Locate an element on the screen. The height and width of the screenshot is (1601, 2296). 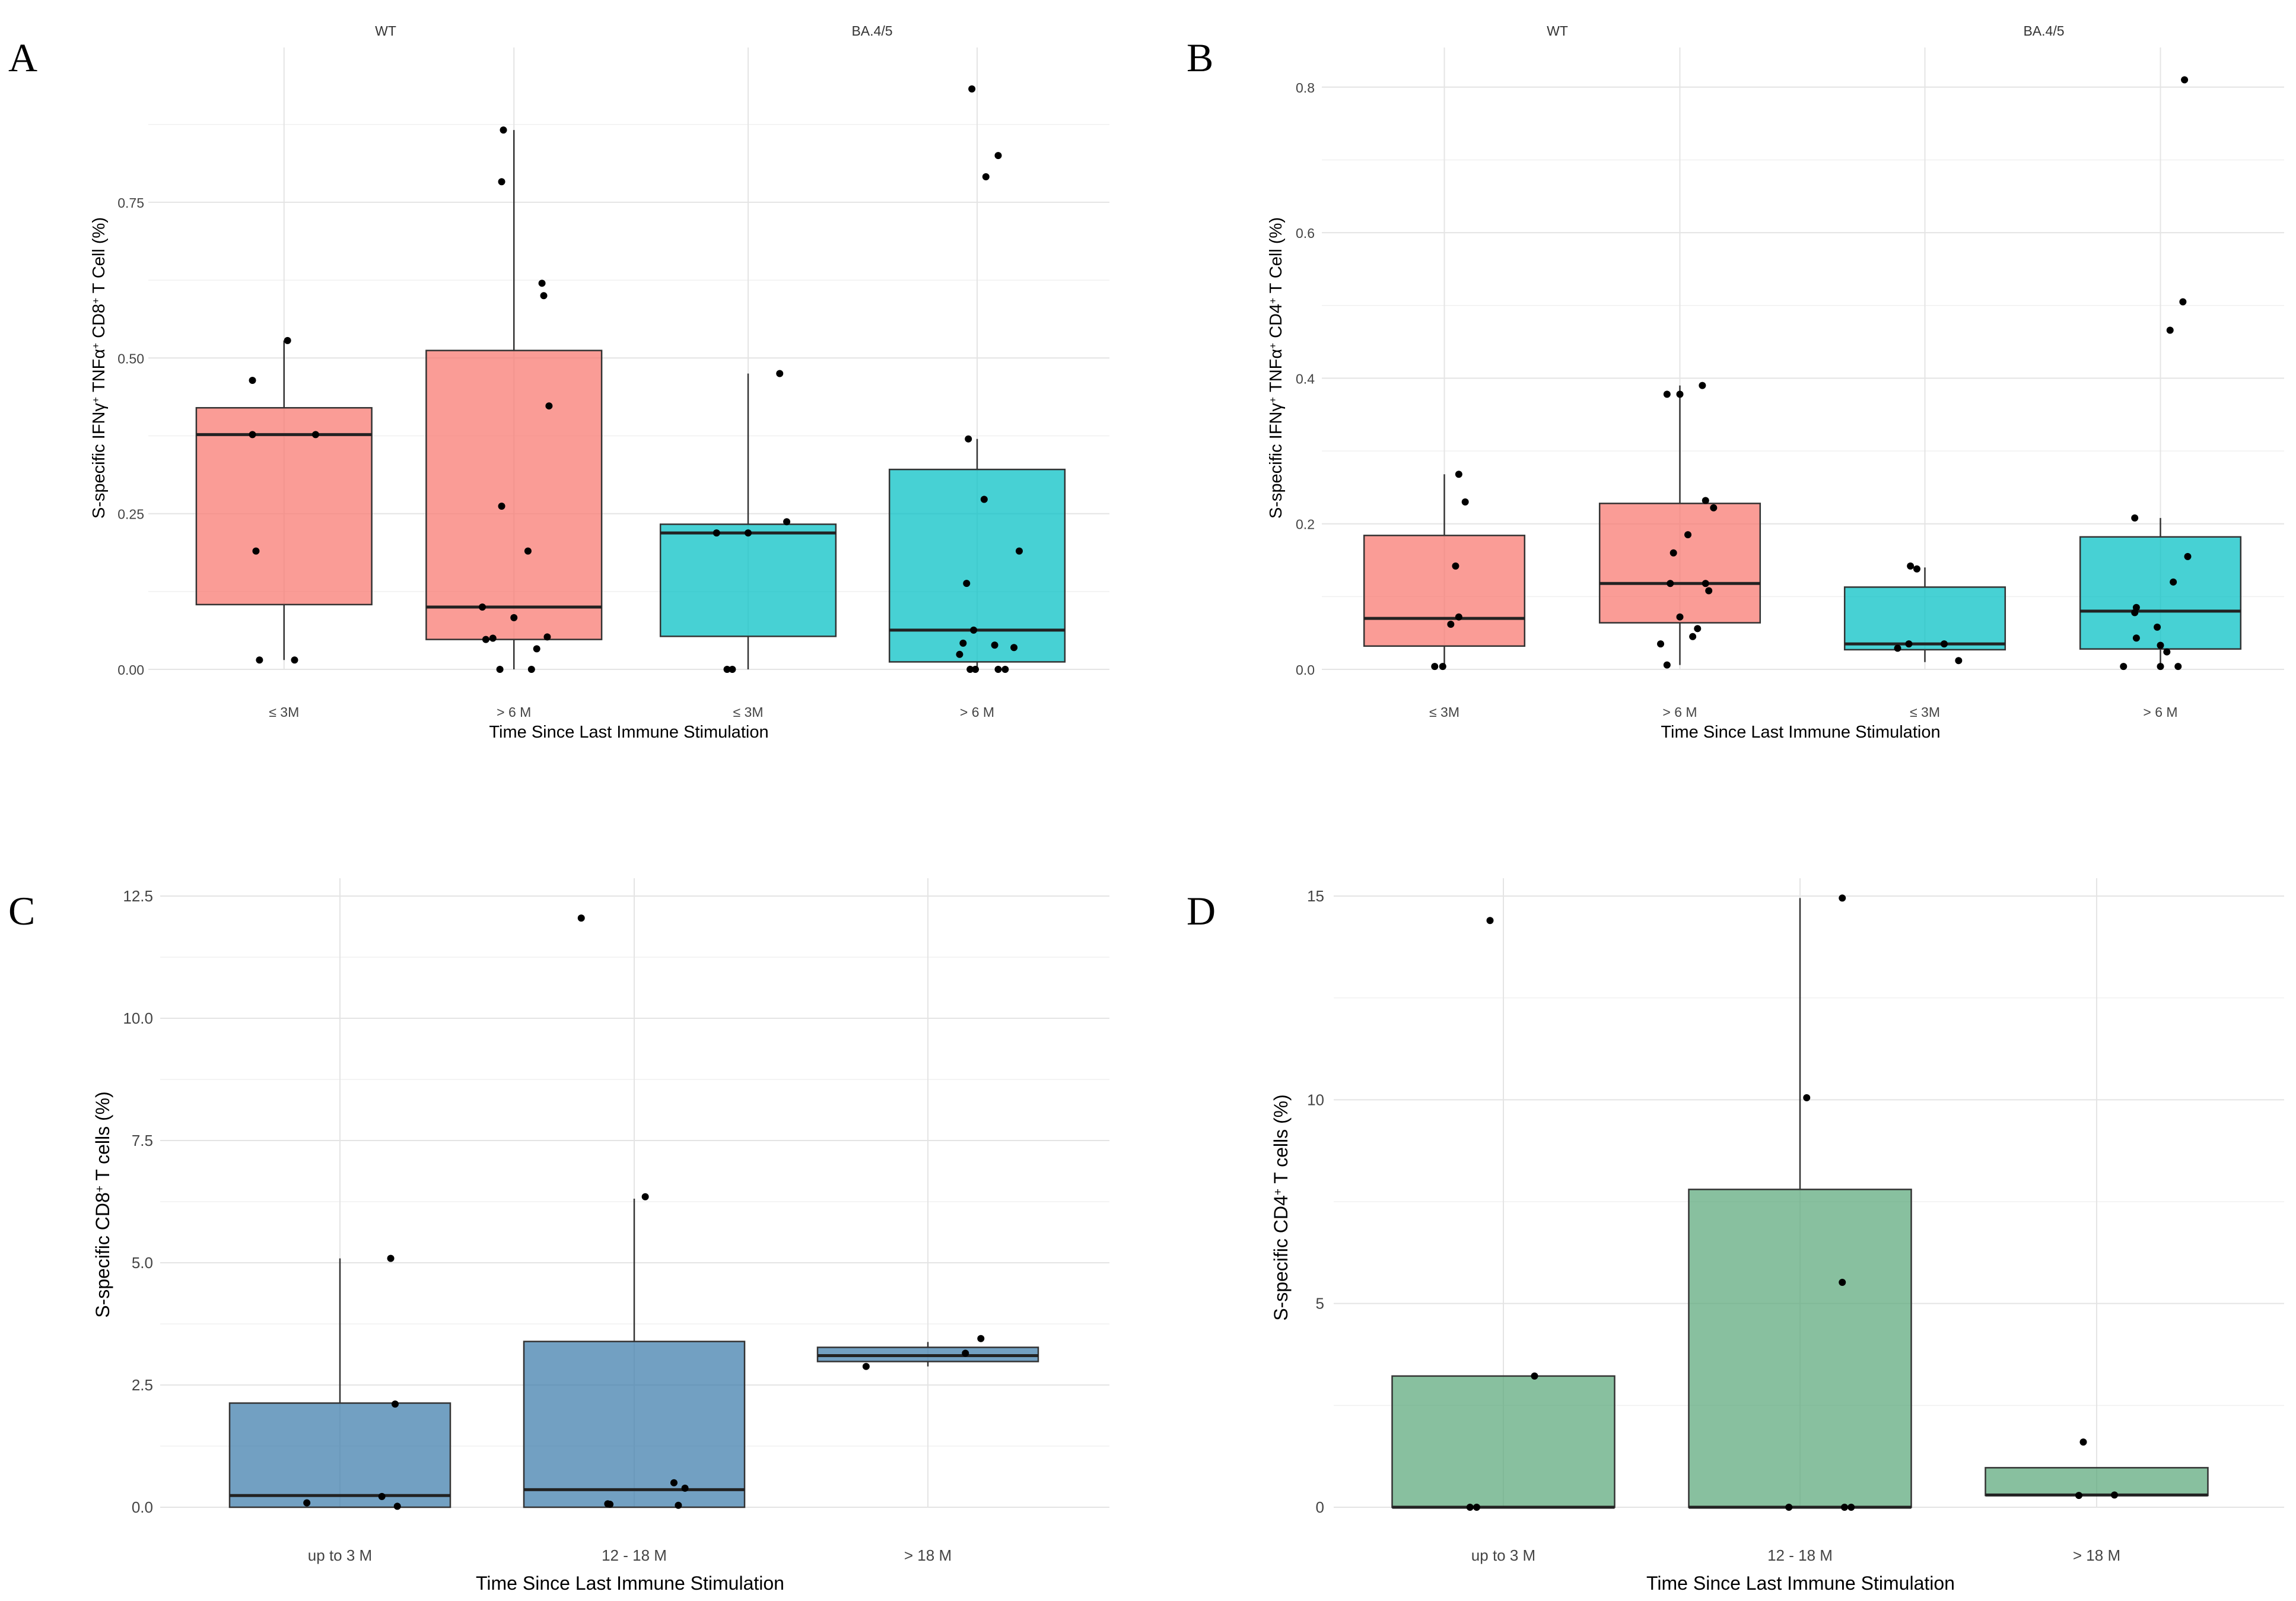
panel-b-x-axis-title: Time Since Last Immune Stimulation is located at coordinates (1800, 732).